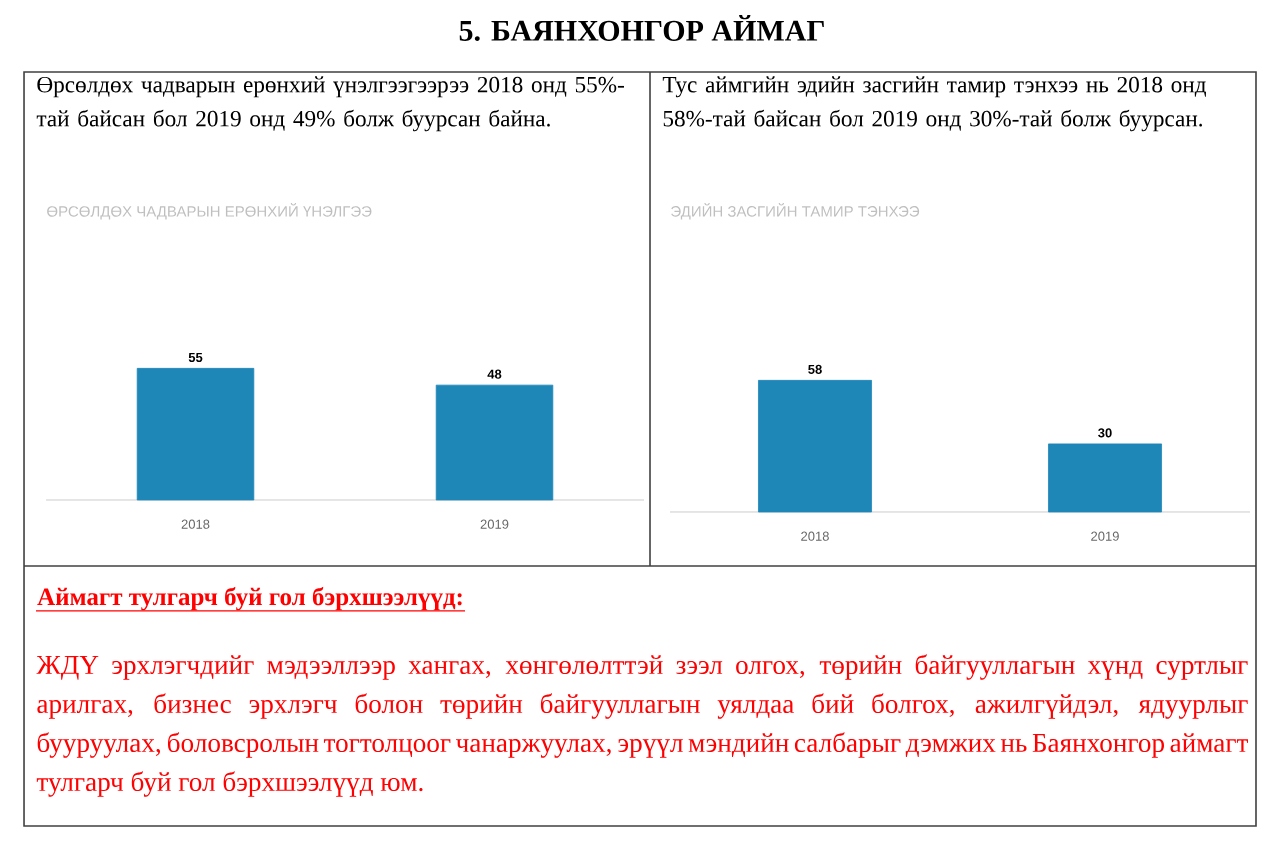  I want to click on text: Тус аймгийн эдийн засгийн тамир тэнхээ нь 2018 онд 58%-тай байсан бол 2019 онд 30%-тай болж буурсан., so click(934, 104).